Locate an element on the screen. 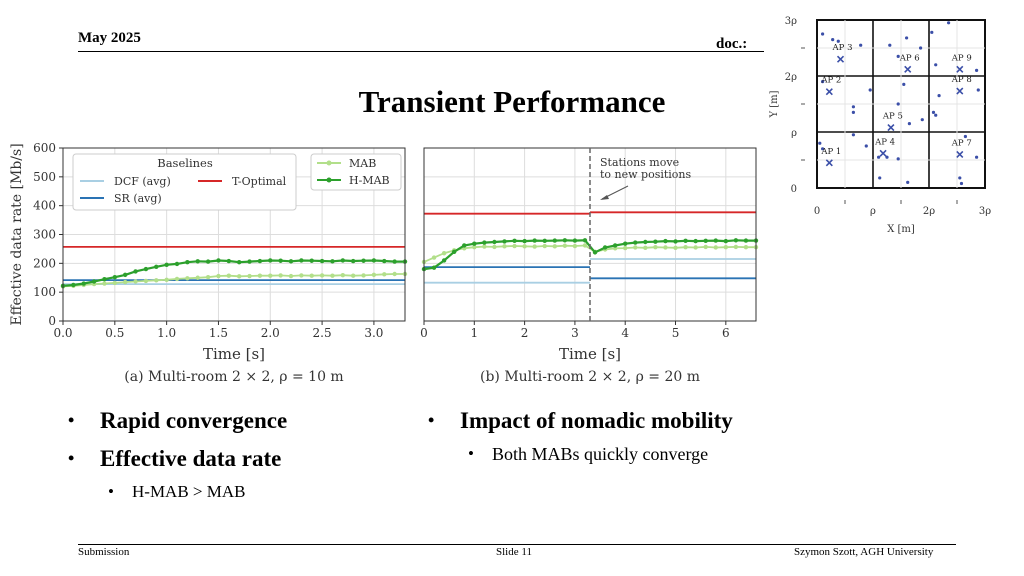  slide-title-text: Transient Performance is located at coordinates (512, 101).